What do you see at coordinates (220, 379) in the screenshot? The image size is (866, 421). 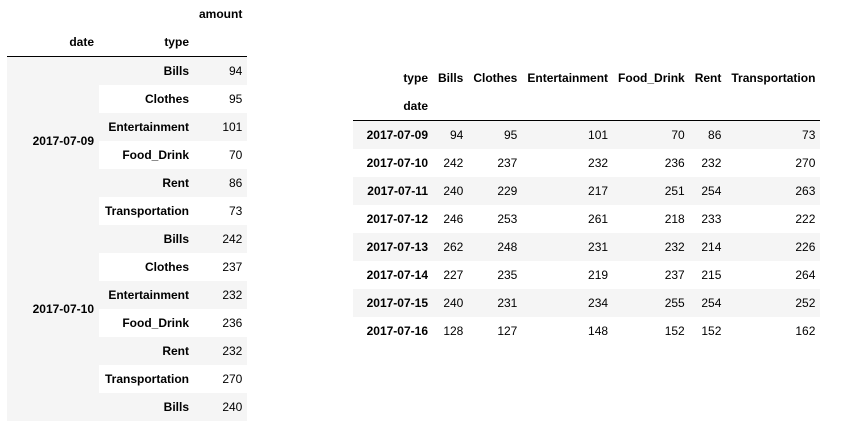 I see `cell-amount: 270` at bounding box center [220, 379].